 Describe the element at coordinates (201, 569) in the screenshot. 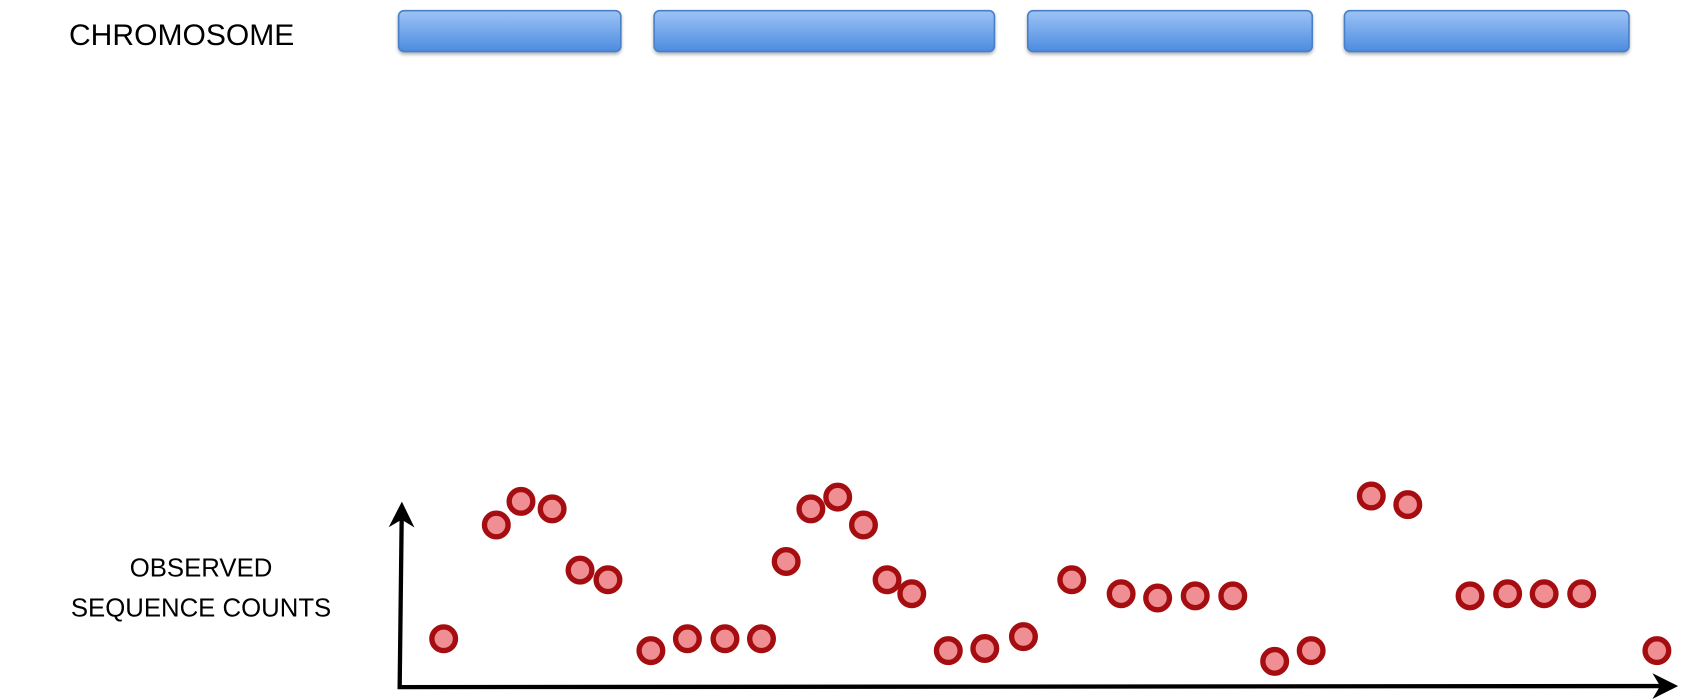

I see `counts-label: OBSERVED` at that location.